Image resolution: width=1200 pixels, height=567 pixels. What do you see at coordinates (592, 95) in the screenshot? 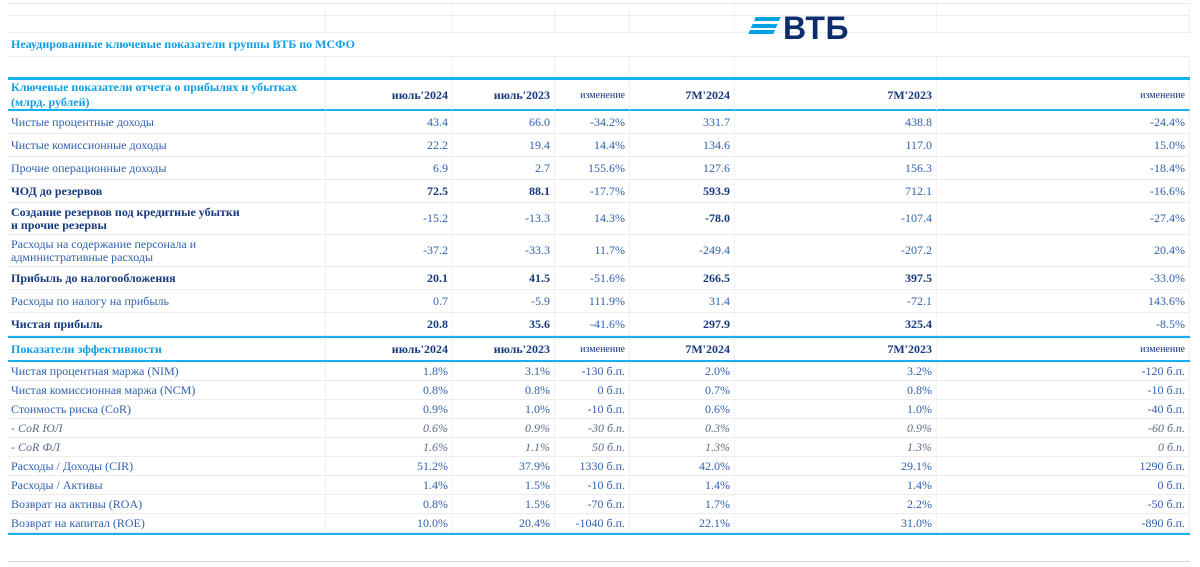
I see `column-header-change-mom: изменение` at bounding box center [592, 95].